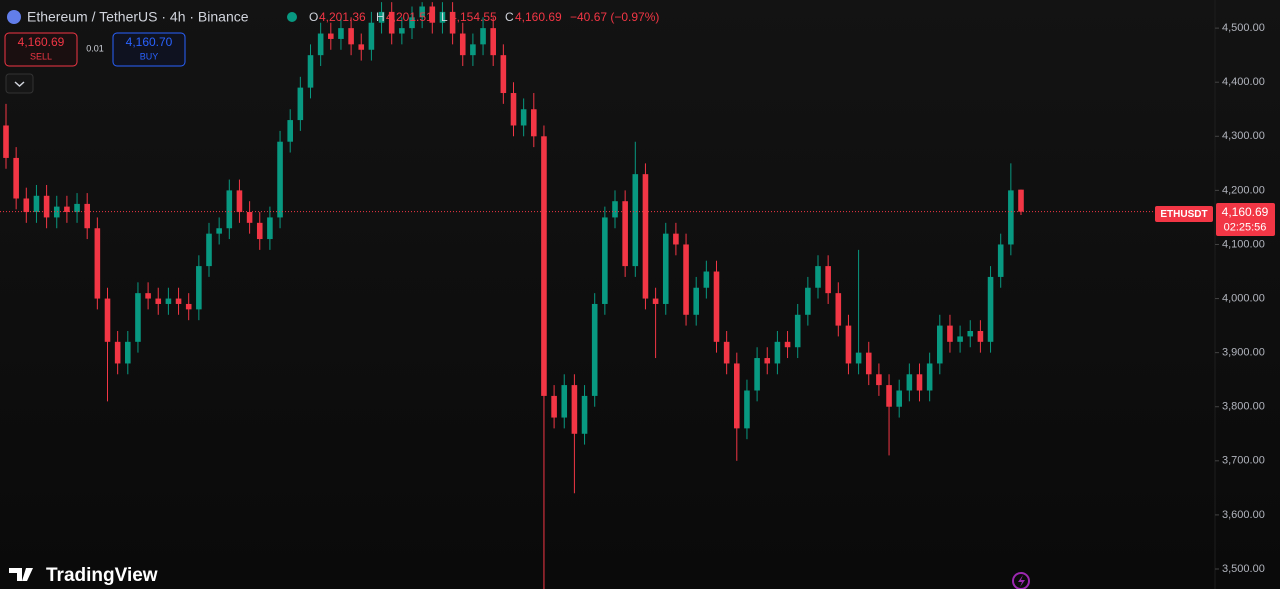 This screenshot has height=589, width=1280. Describe the element at coordinates (473, 17) in the screenshot. I see `ohlc-value: 4,154.55` at that location.